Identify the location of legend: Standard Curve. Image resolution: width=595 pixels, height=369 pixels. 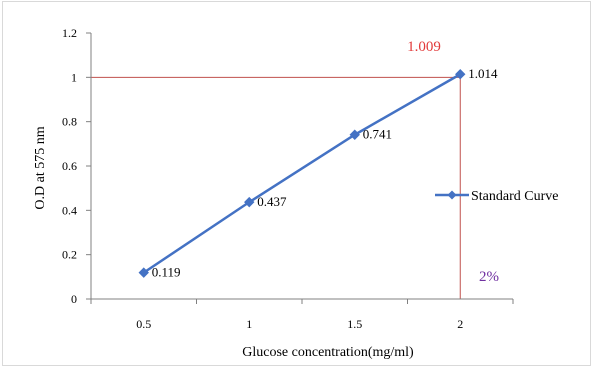
(496, 196).